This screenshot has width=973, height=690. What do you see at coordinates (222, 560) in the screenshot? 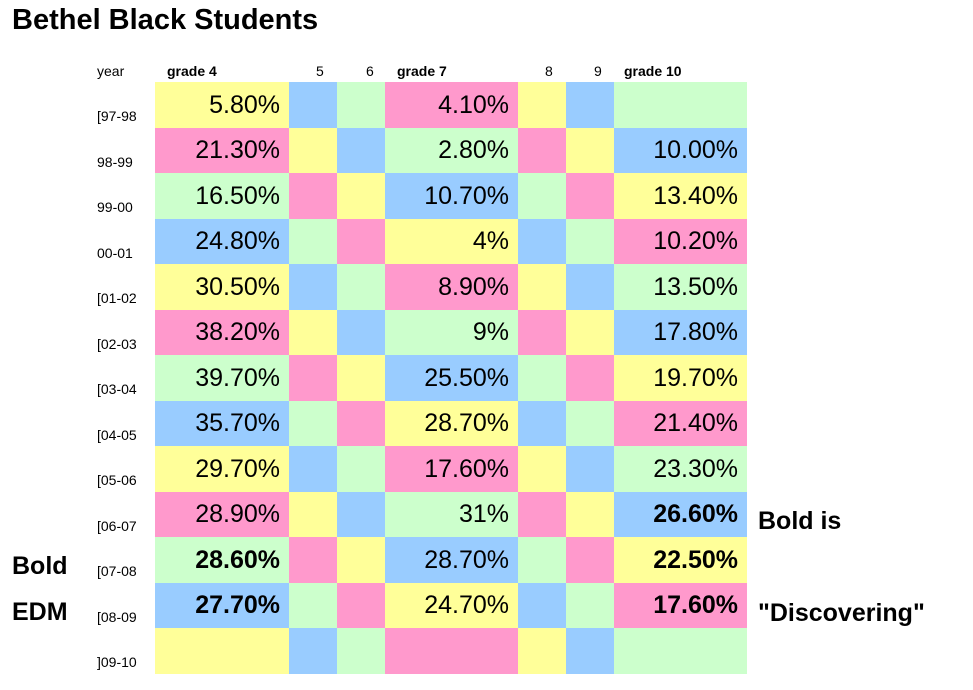
I see `cell-g4: 28.60%` at bounding box center [222, 560].